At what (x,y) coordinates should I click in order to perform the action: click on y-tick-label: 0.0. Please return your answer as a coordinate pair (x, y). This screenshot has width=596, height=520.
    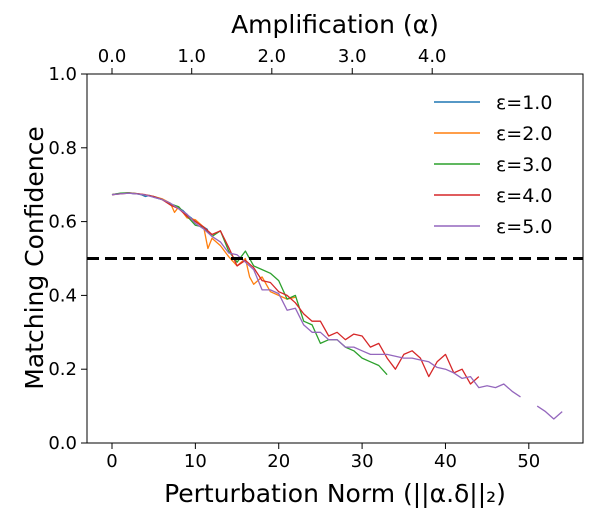
    Looking at the image, I should click on (62, 443).